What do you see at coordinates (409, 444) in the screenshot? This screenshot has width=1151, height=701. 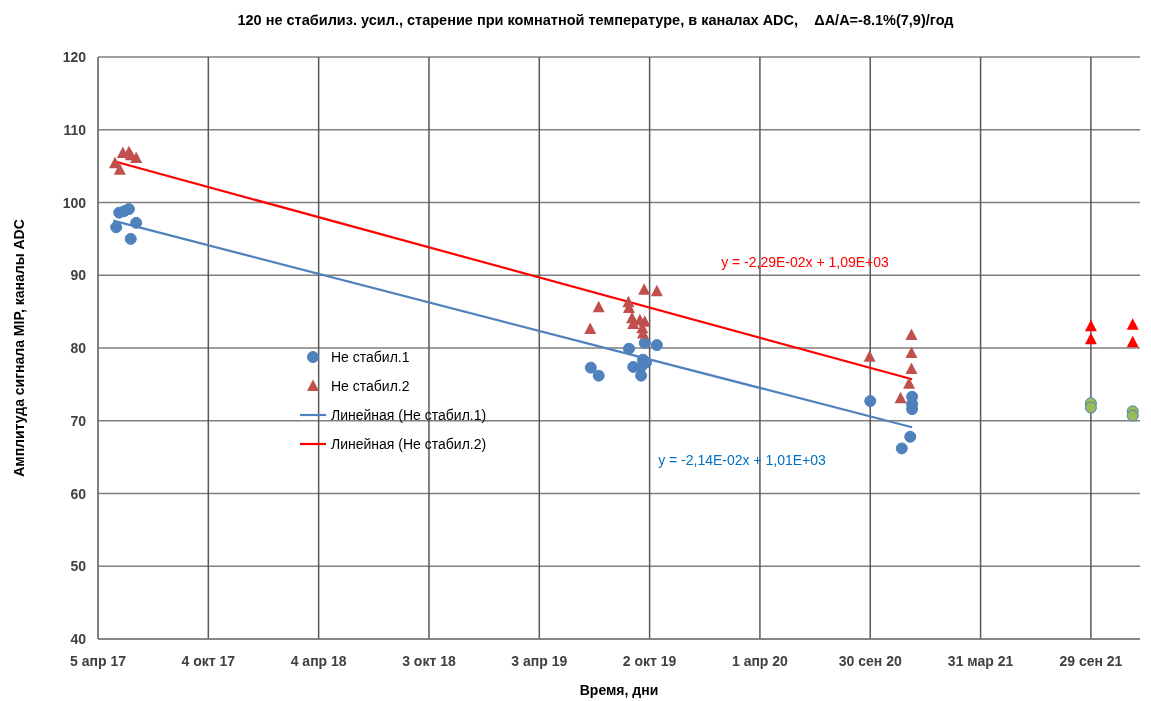 I see `legend-label: Линейная (Не стабил.2)` at bounding box center [409, 444].